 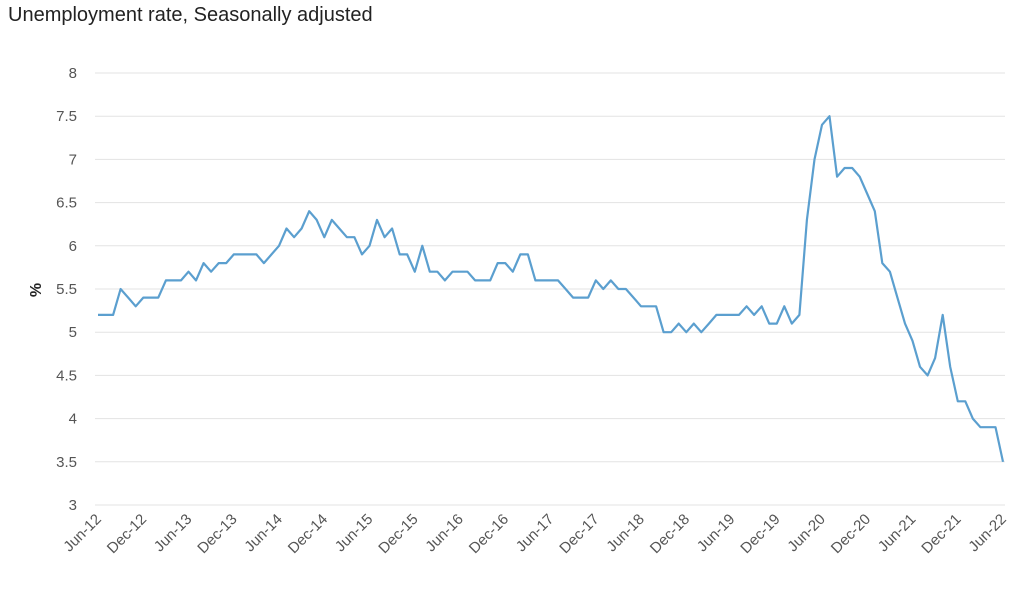 I want to click on y-axis-label: %, so click(x=36, y=290).